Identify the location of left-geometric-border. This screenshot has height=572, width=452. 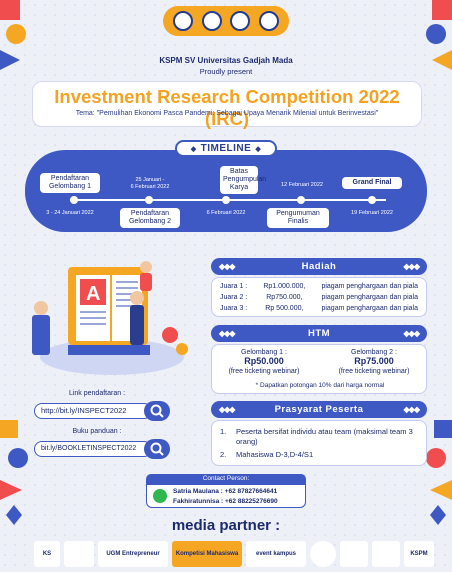
(14, 262).